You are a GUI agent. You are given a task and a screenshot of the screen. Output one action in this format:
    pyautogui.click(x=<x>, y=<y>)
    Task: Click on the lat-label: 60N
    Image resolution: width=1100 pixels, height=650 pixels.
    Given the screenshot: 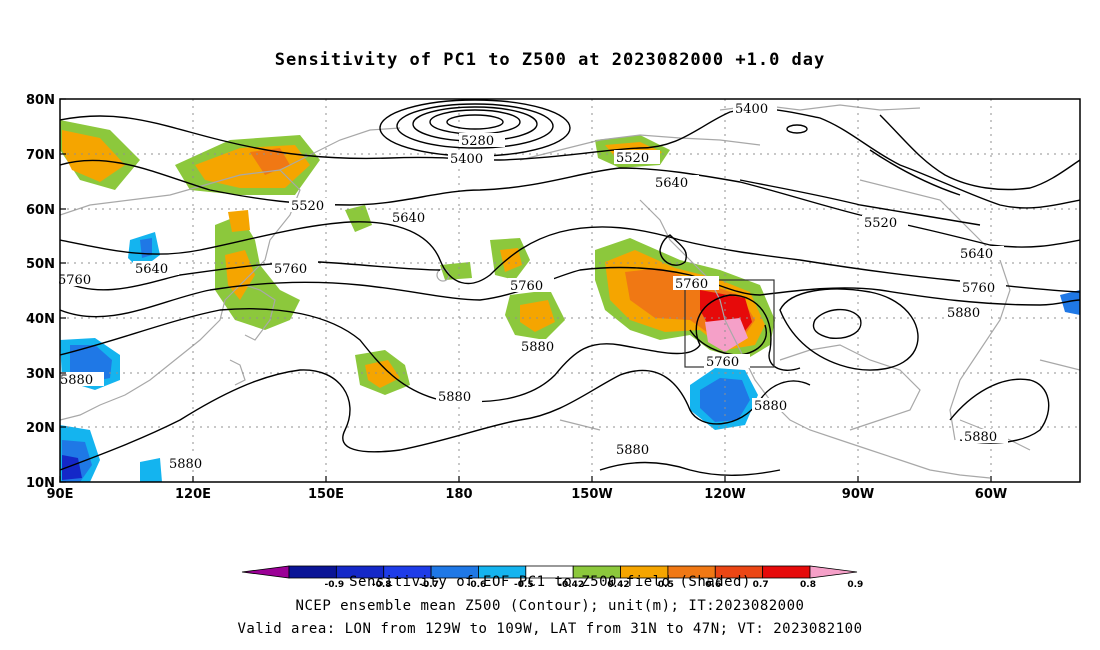 What is the action you would take?
    pyautogui.click(x=40, y=210)
    